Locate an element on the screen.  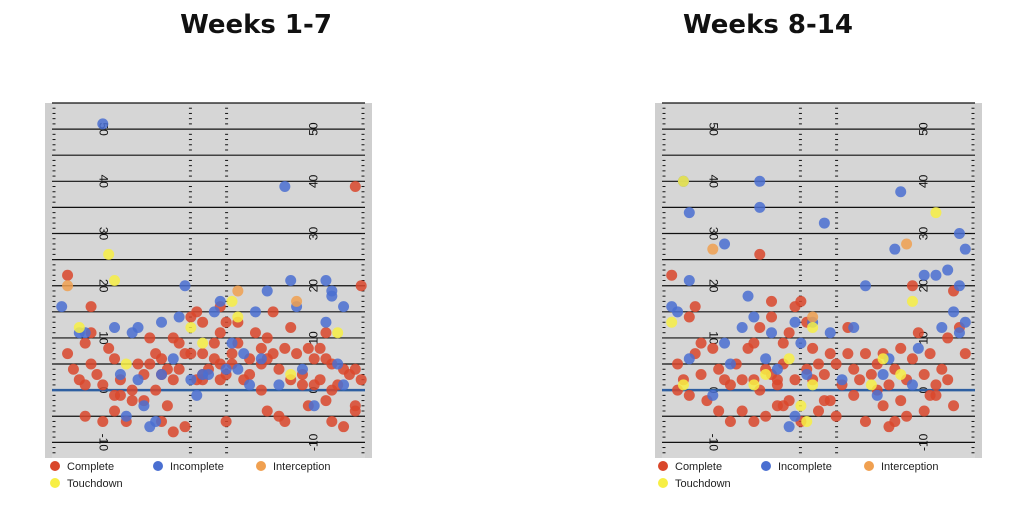
chart-title: Weeks 8-14 is located at coordinates (768, 25).